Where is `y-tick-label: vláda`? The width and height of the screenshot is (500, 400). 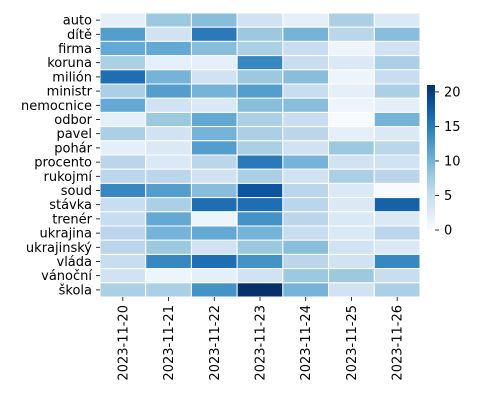 y-tick-label: vláda is located at coordinates (75, 262).